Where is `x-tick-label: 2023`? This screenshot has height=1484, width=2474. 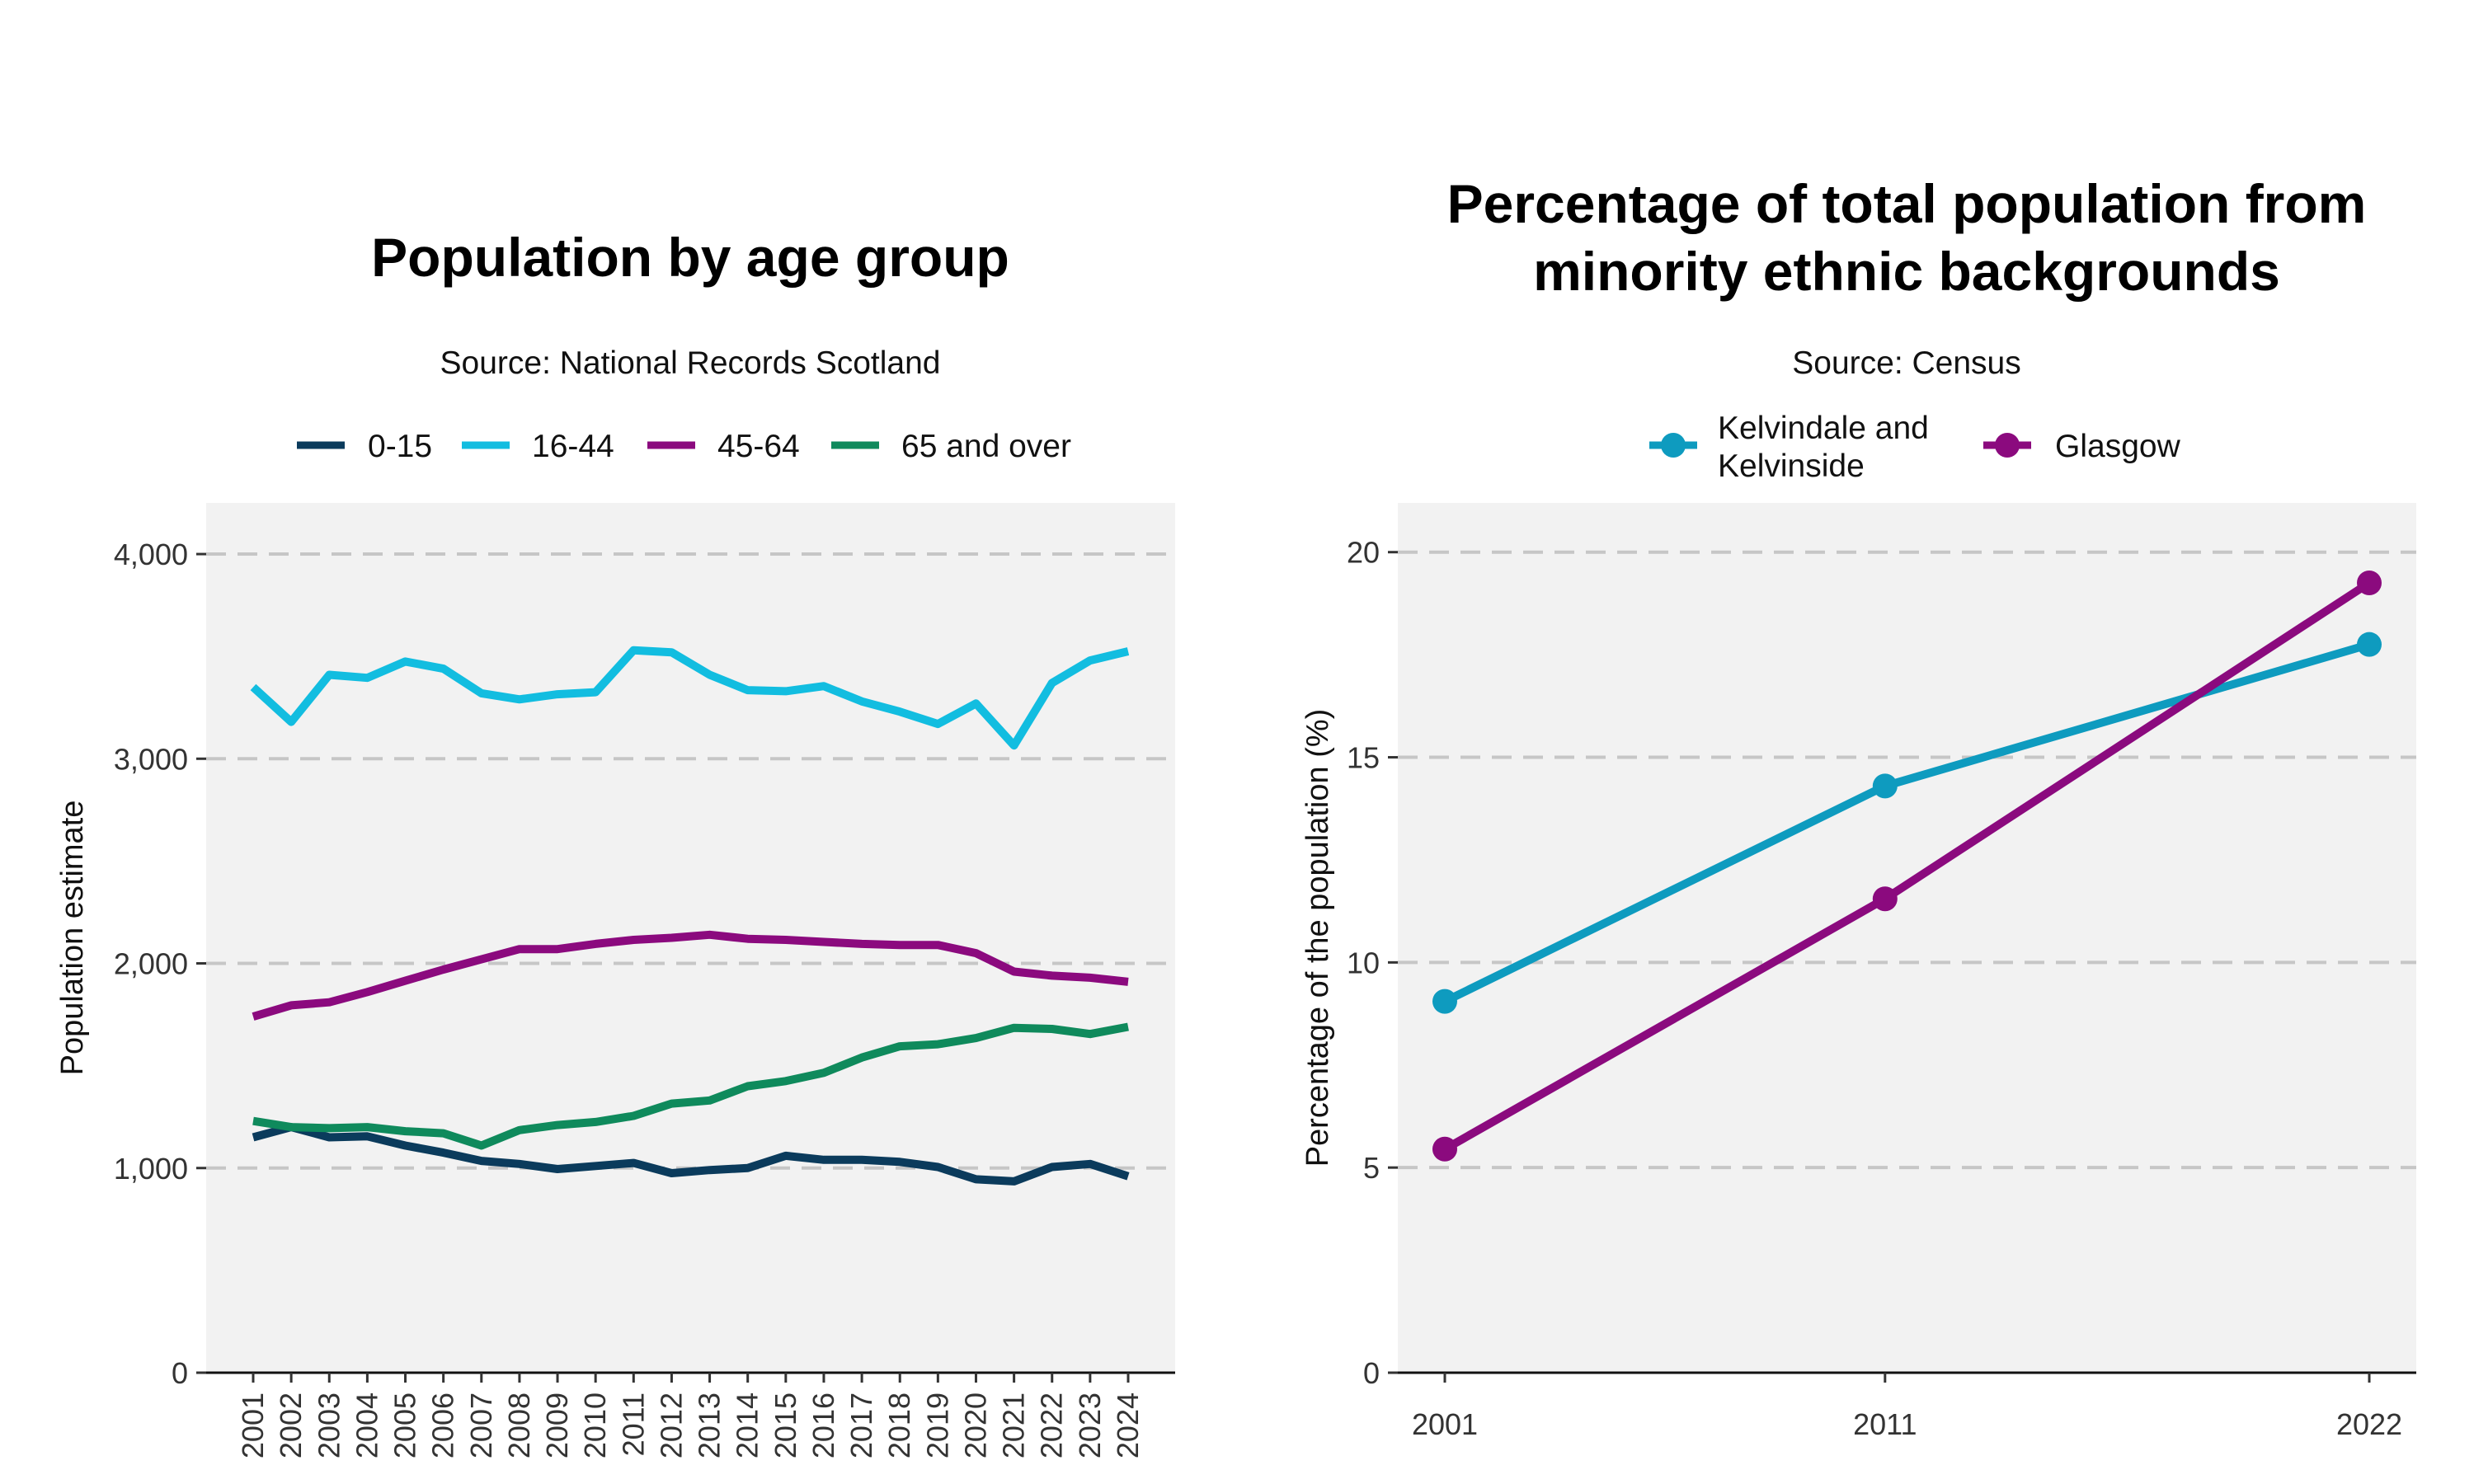 x-tick-label: 2023 is located at coordinates (1090, 1425).